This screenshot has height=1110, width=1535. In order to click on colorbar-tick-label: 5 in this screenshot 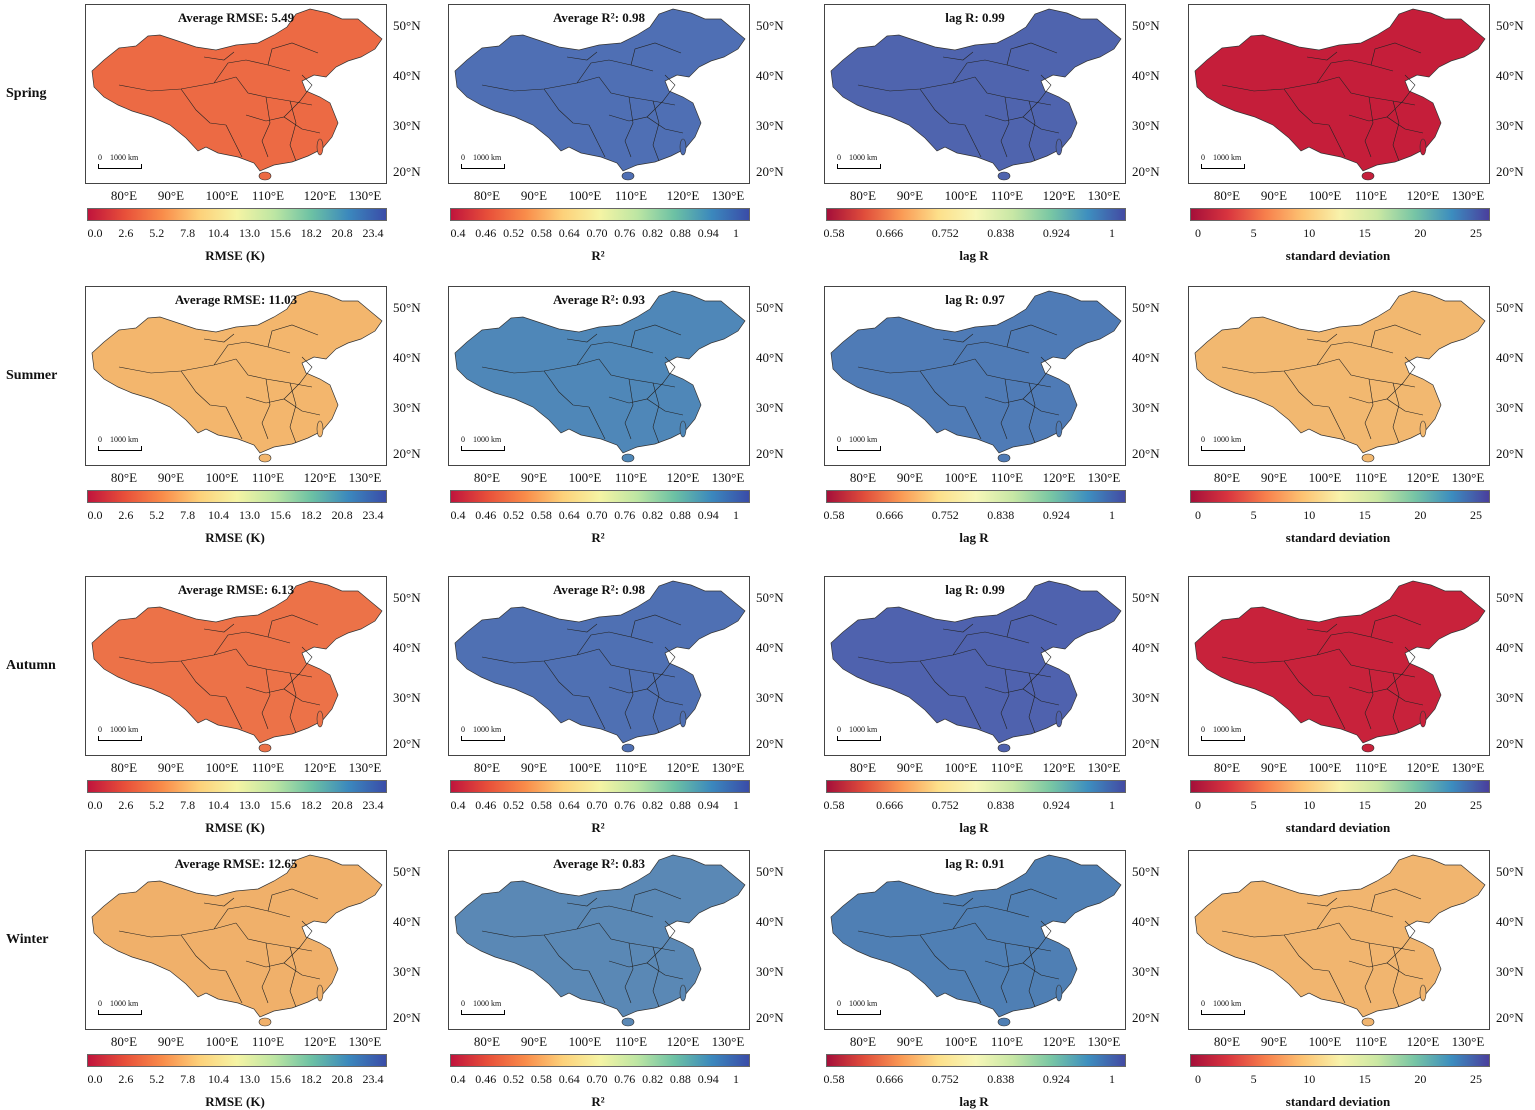, I will do `click(1253, 805)`.